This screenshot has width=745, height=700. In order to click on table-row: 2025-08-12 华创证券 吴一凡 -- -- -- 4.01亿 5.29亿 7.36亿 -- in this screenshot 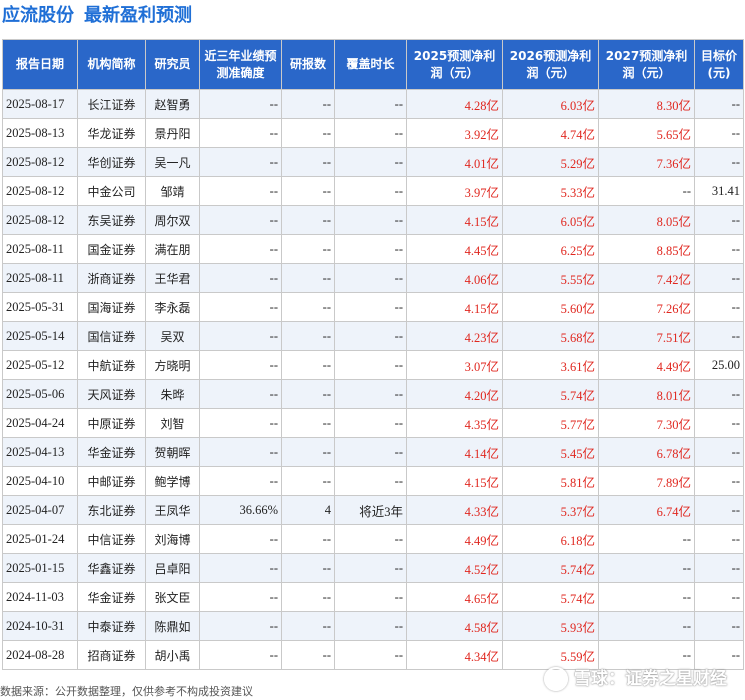, I will do `click(373, 162)`.